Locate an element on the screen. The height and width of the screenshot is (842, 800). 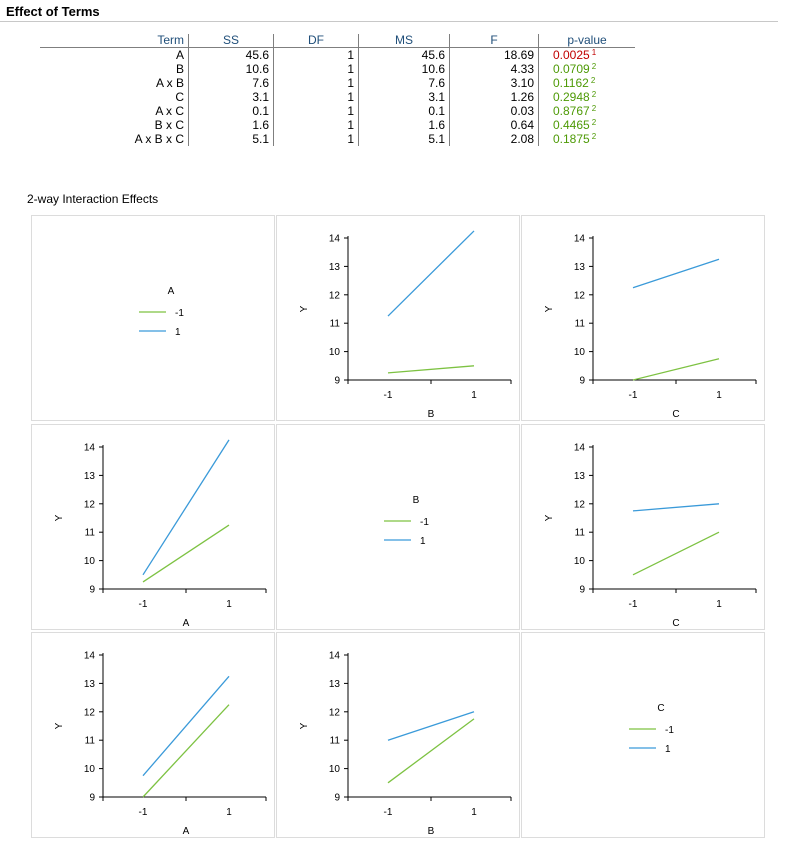
p-value-cell: 0.8767 2 is located at coordinates (587, 111).